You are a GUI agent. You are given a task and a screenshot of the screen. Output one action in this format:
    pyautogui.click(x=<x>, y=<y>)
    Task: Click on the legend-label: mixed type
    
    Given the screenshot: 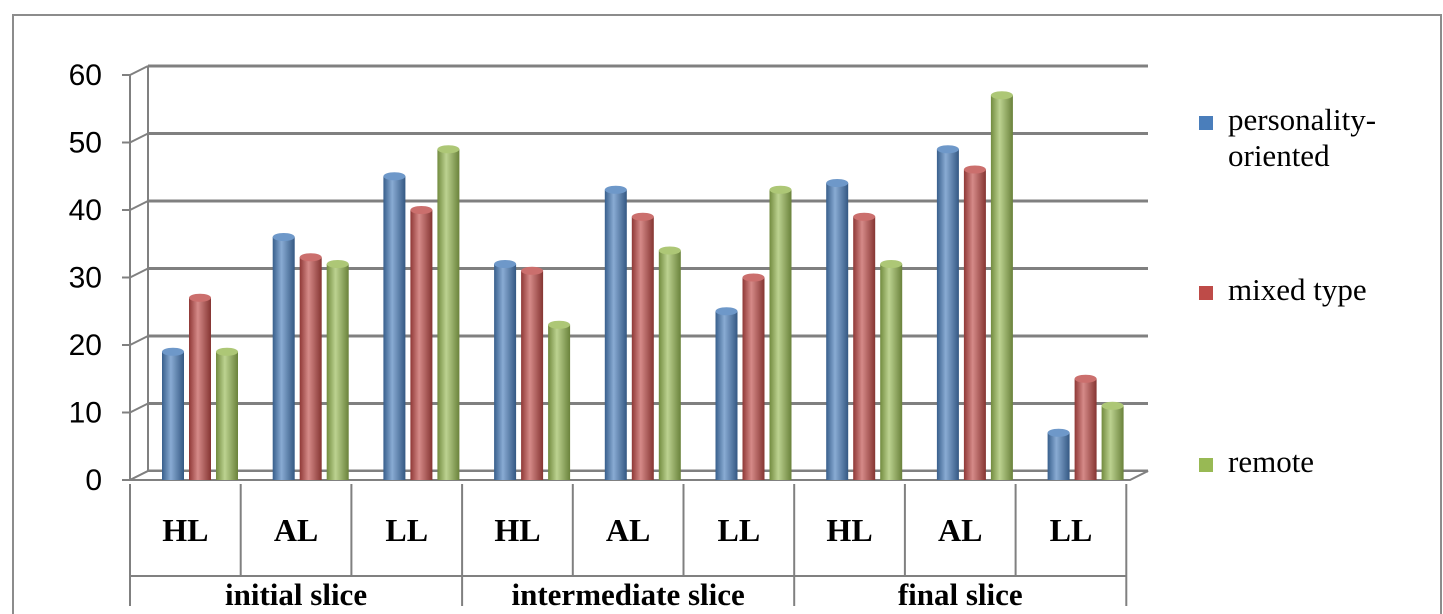 What is the action you would take?
    pyautogui.click(x=1297, y=289)
    